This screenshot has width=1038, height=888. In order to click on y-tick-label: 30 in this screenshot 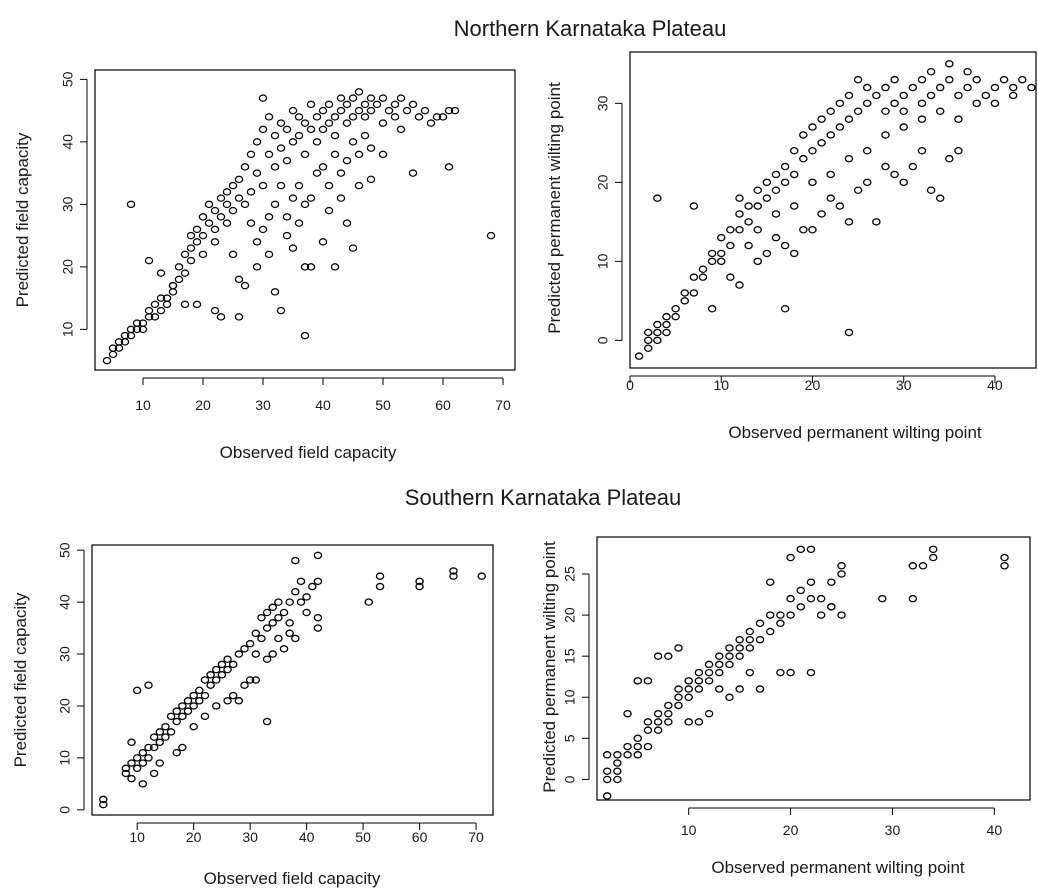, I will do `click(68, 204)`.